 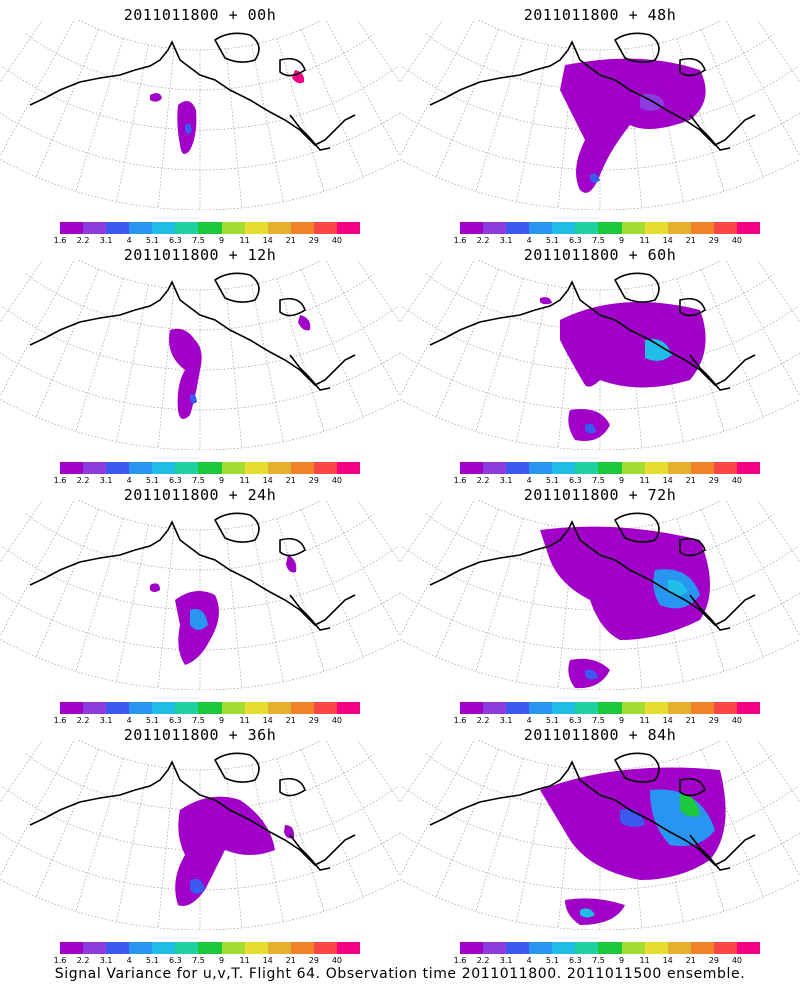 I want to click on panel-title: 2011011800 + 60h, so click(x=600, y=255).